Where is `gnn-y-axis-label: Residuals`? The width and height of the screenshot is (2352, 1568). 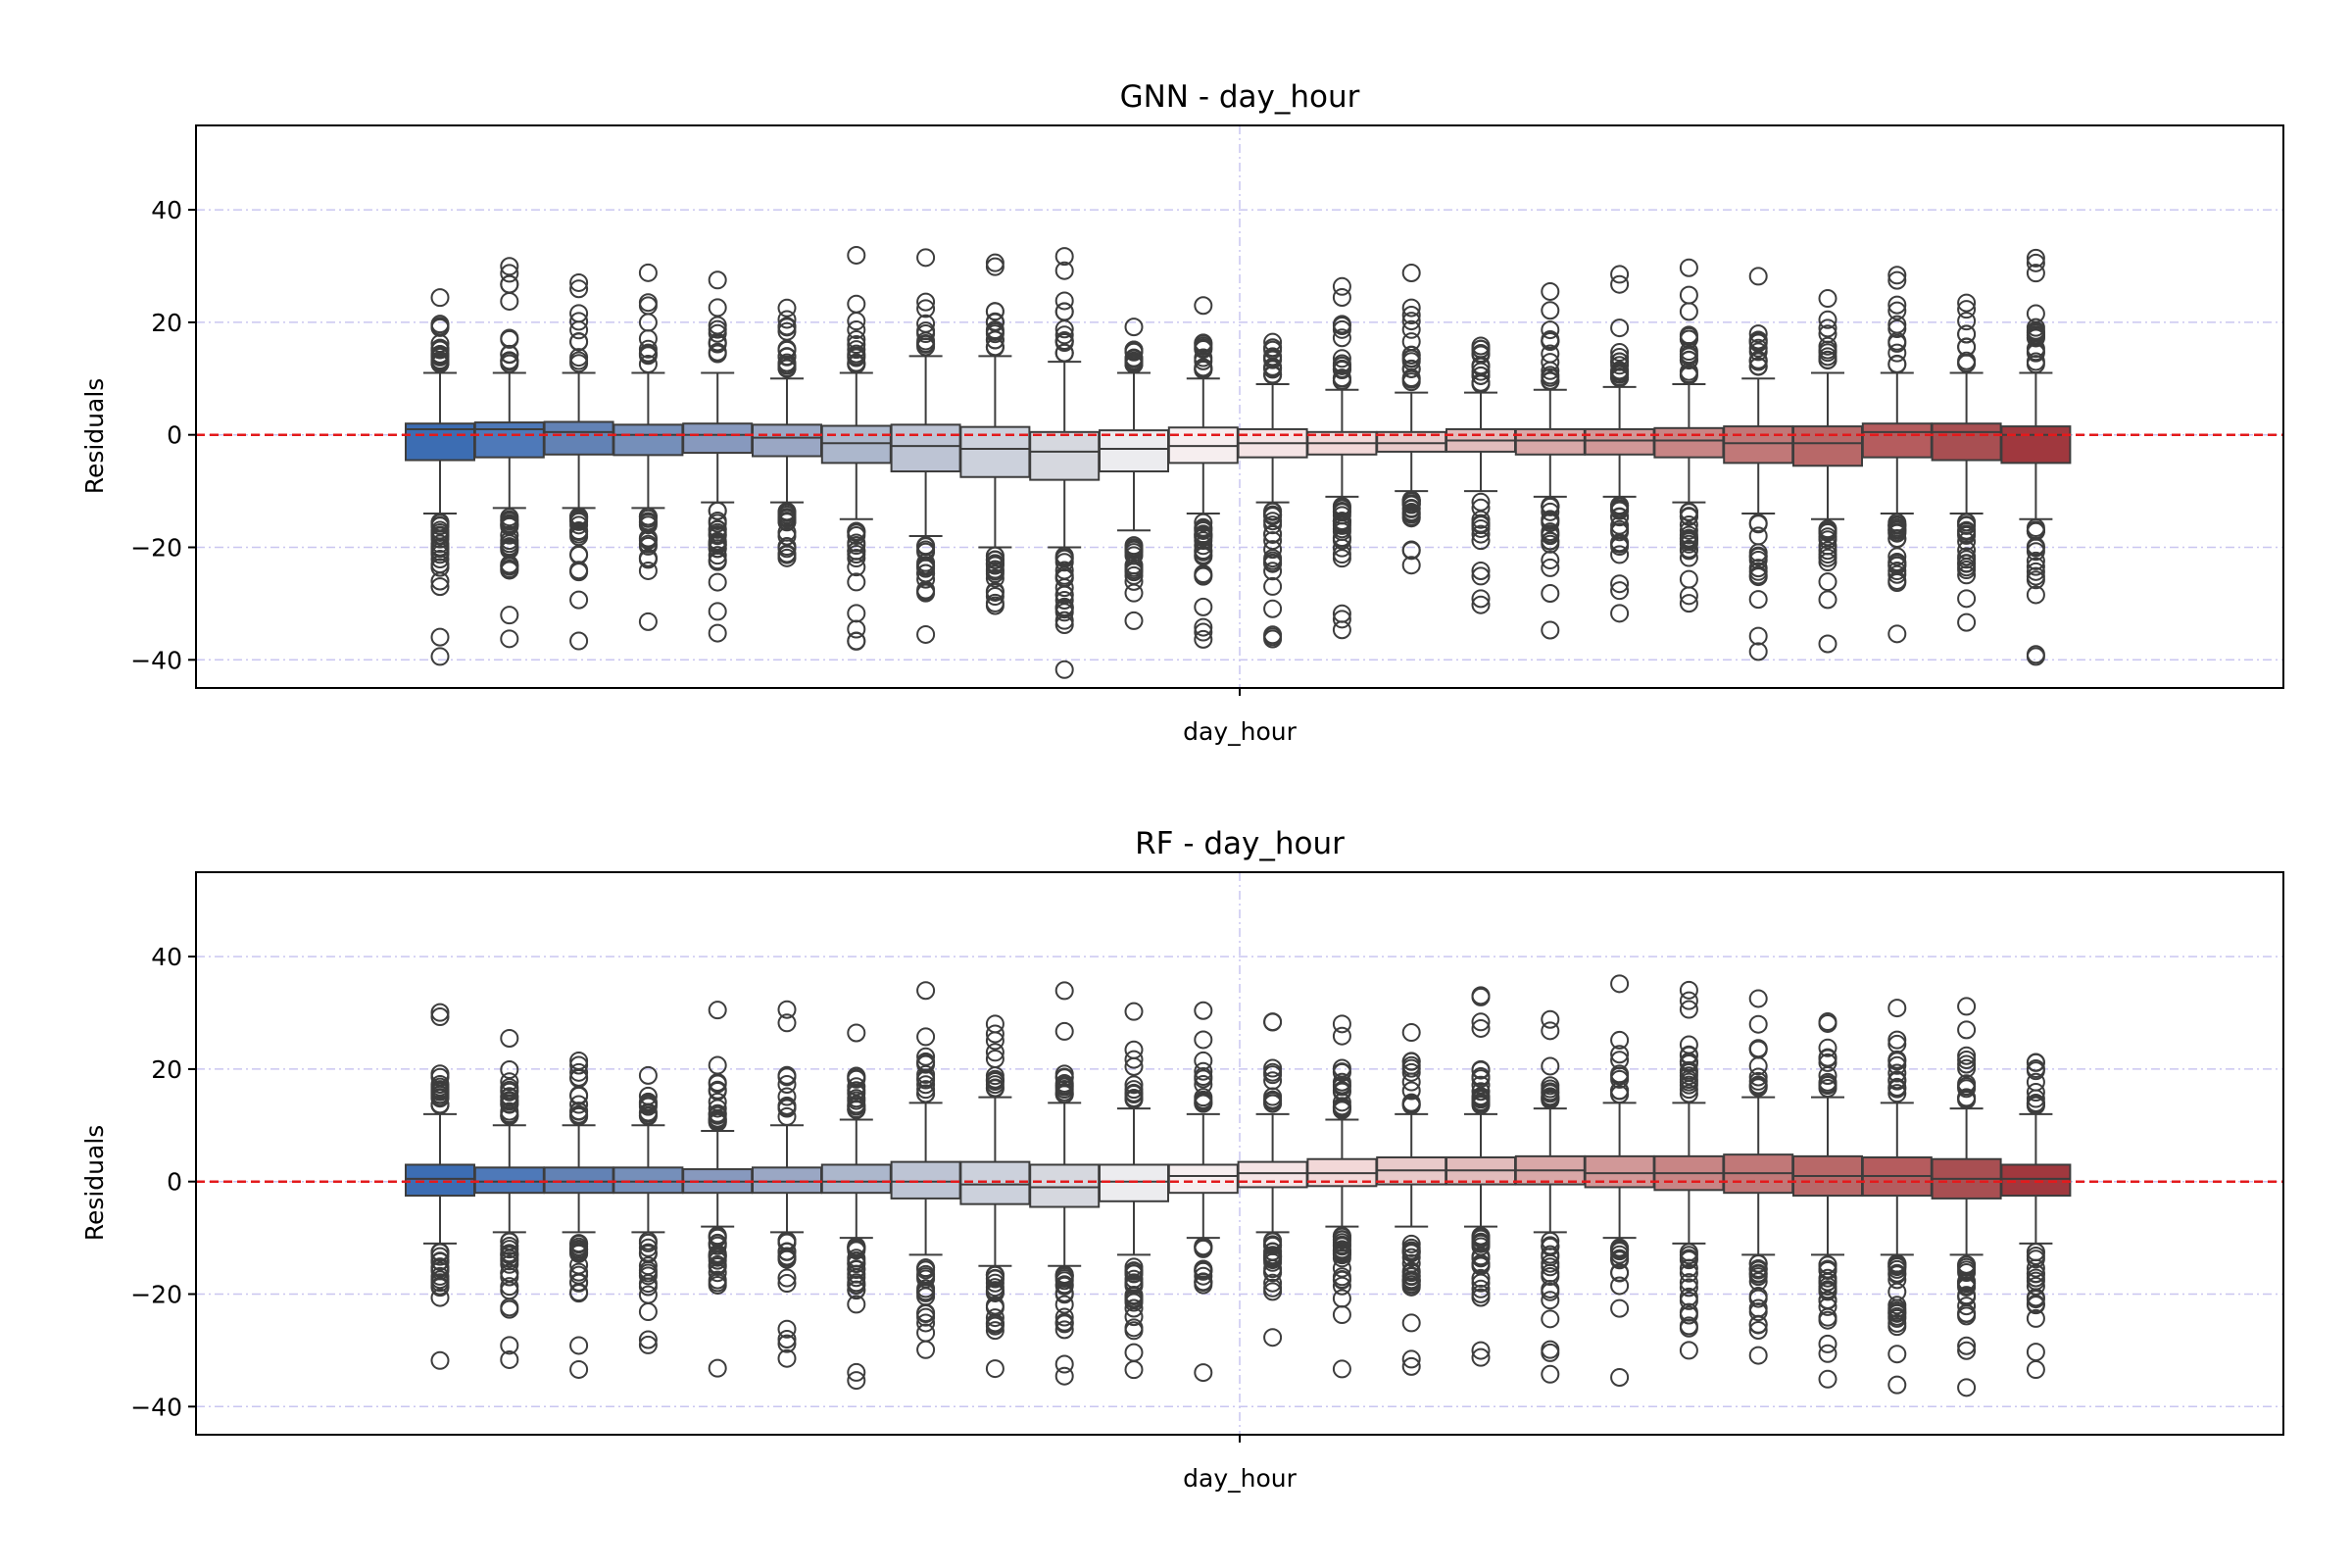
gnn-y-axis-label: Residuals is located at coordinates (94, 436).